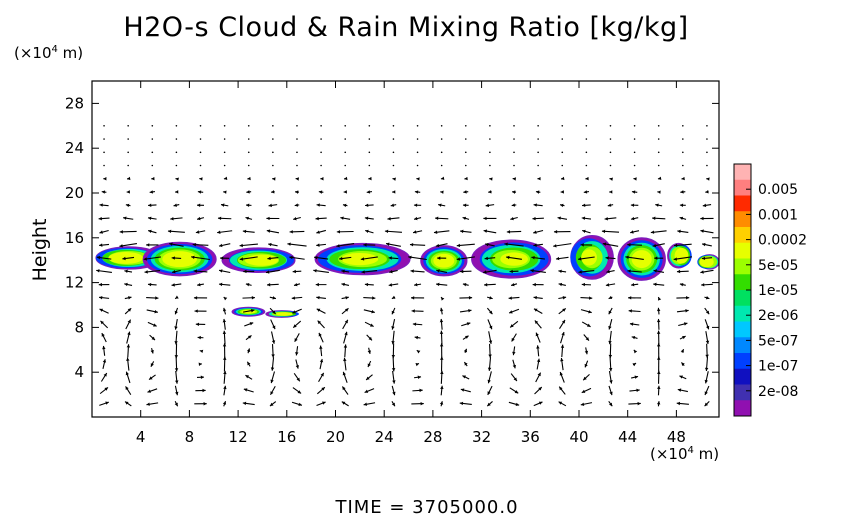 The image size is (854, 519). Describe the element at coordinates (782, 241) in the screenshot. I see `colorbar-label: 0.0002` at that location.